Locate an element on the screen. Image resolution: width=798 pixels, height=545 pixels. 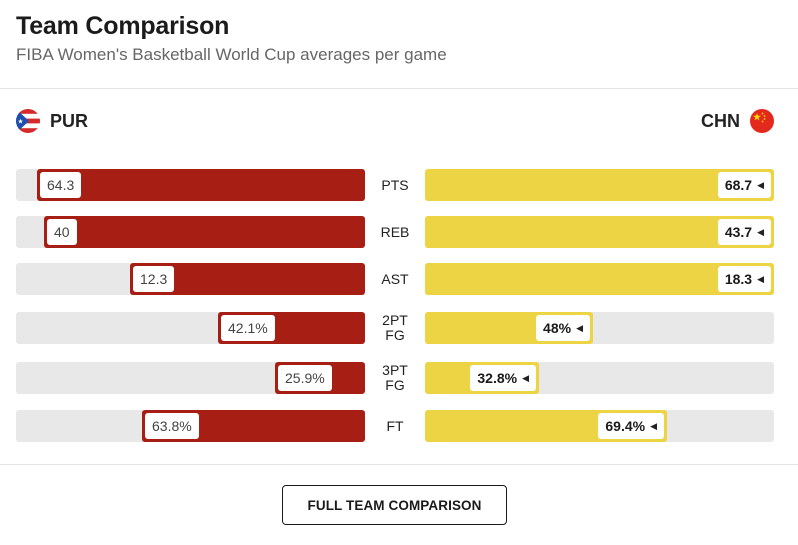
left-track: 64.3 is located at coordinates (190, 185).